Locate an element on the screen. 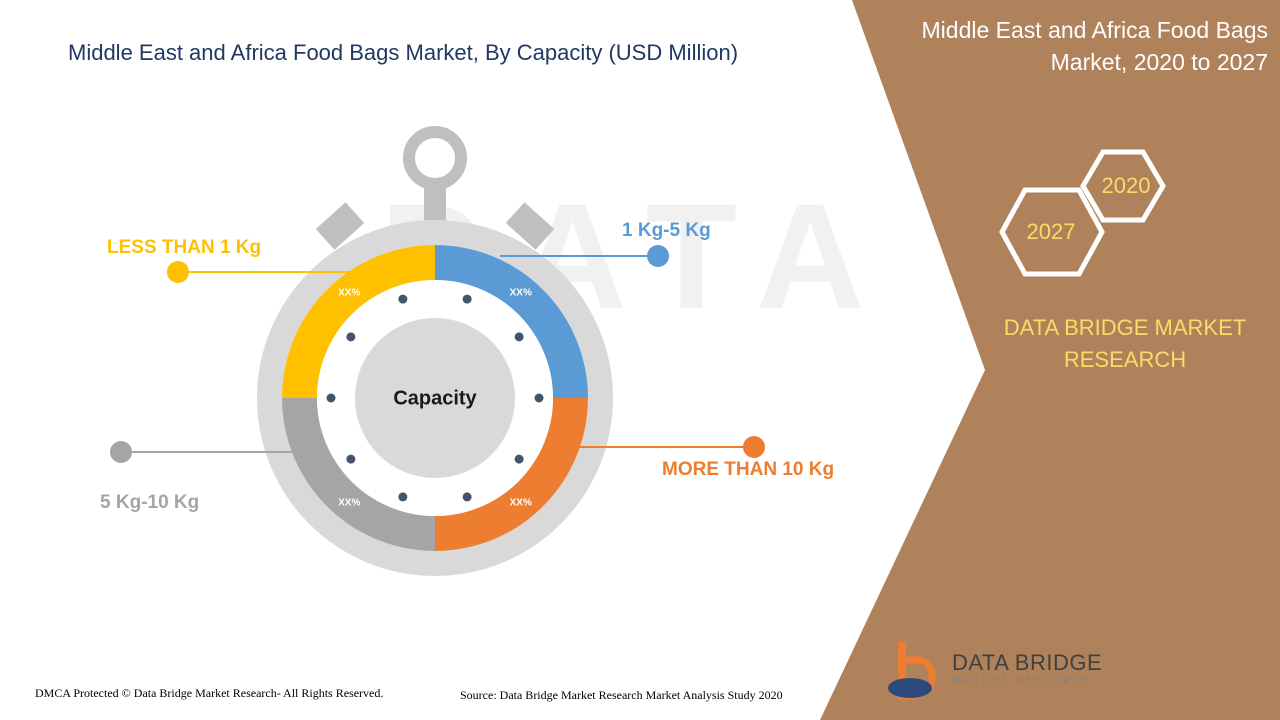  stopwatch-ring is located at coordinates (435, 158).